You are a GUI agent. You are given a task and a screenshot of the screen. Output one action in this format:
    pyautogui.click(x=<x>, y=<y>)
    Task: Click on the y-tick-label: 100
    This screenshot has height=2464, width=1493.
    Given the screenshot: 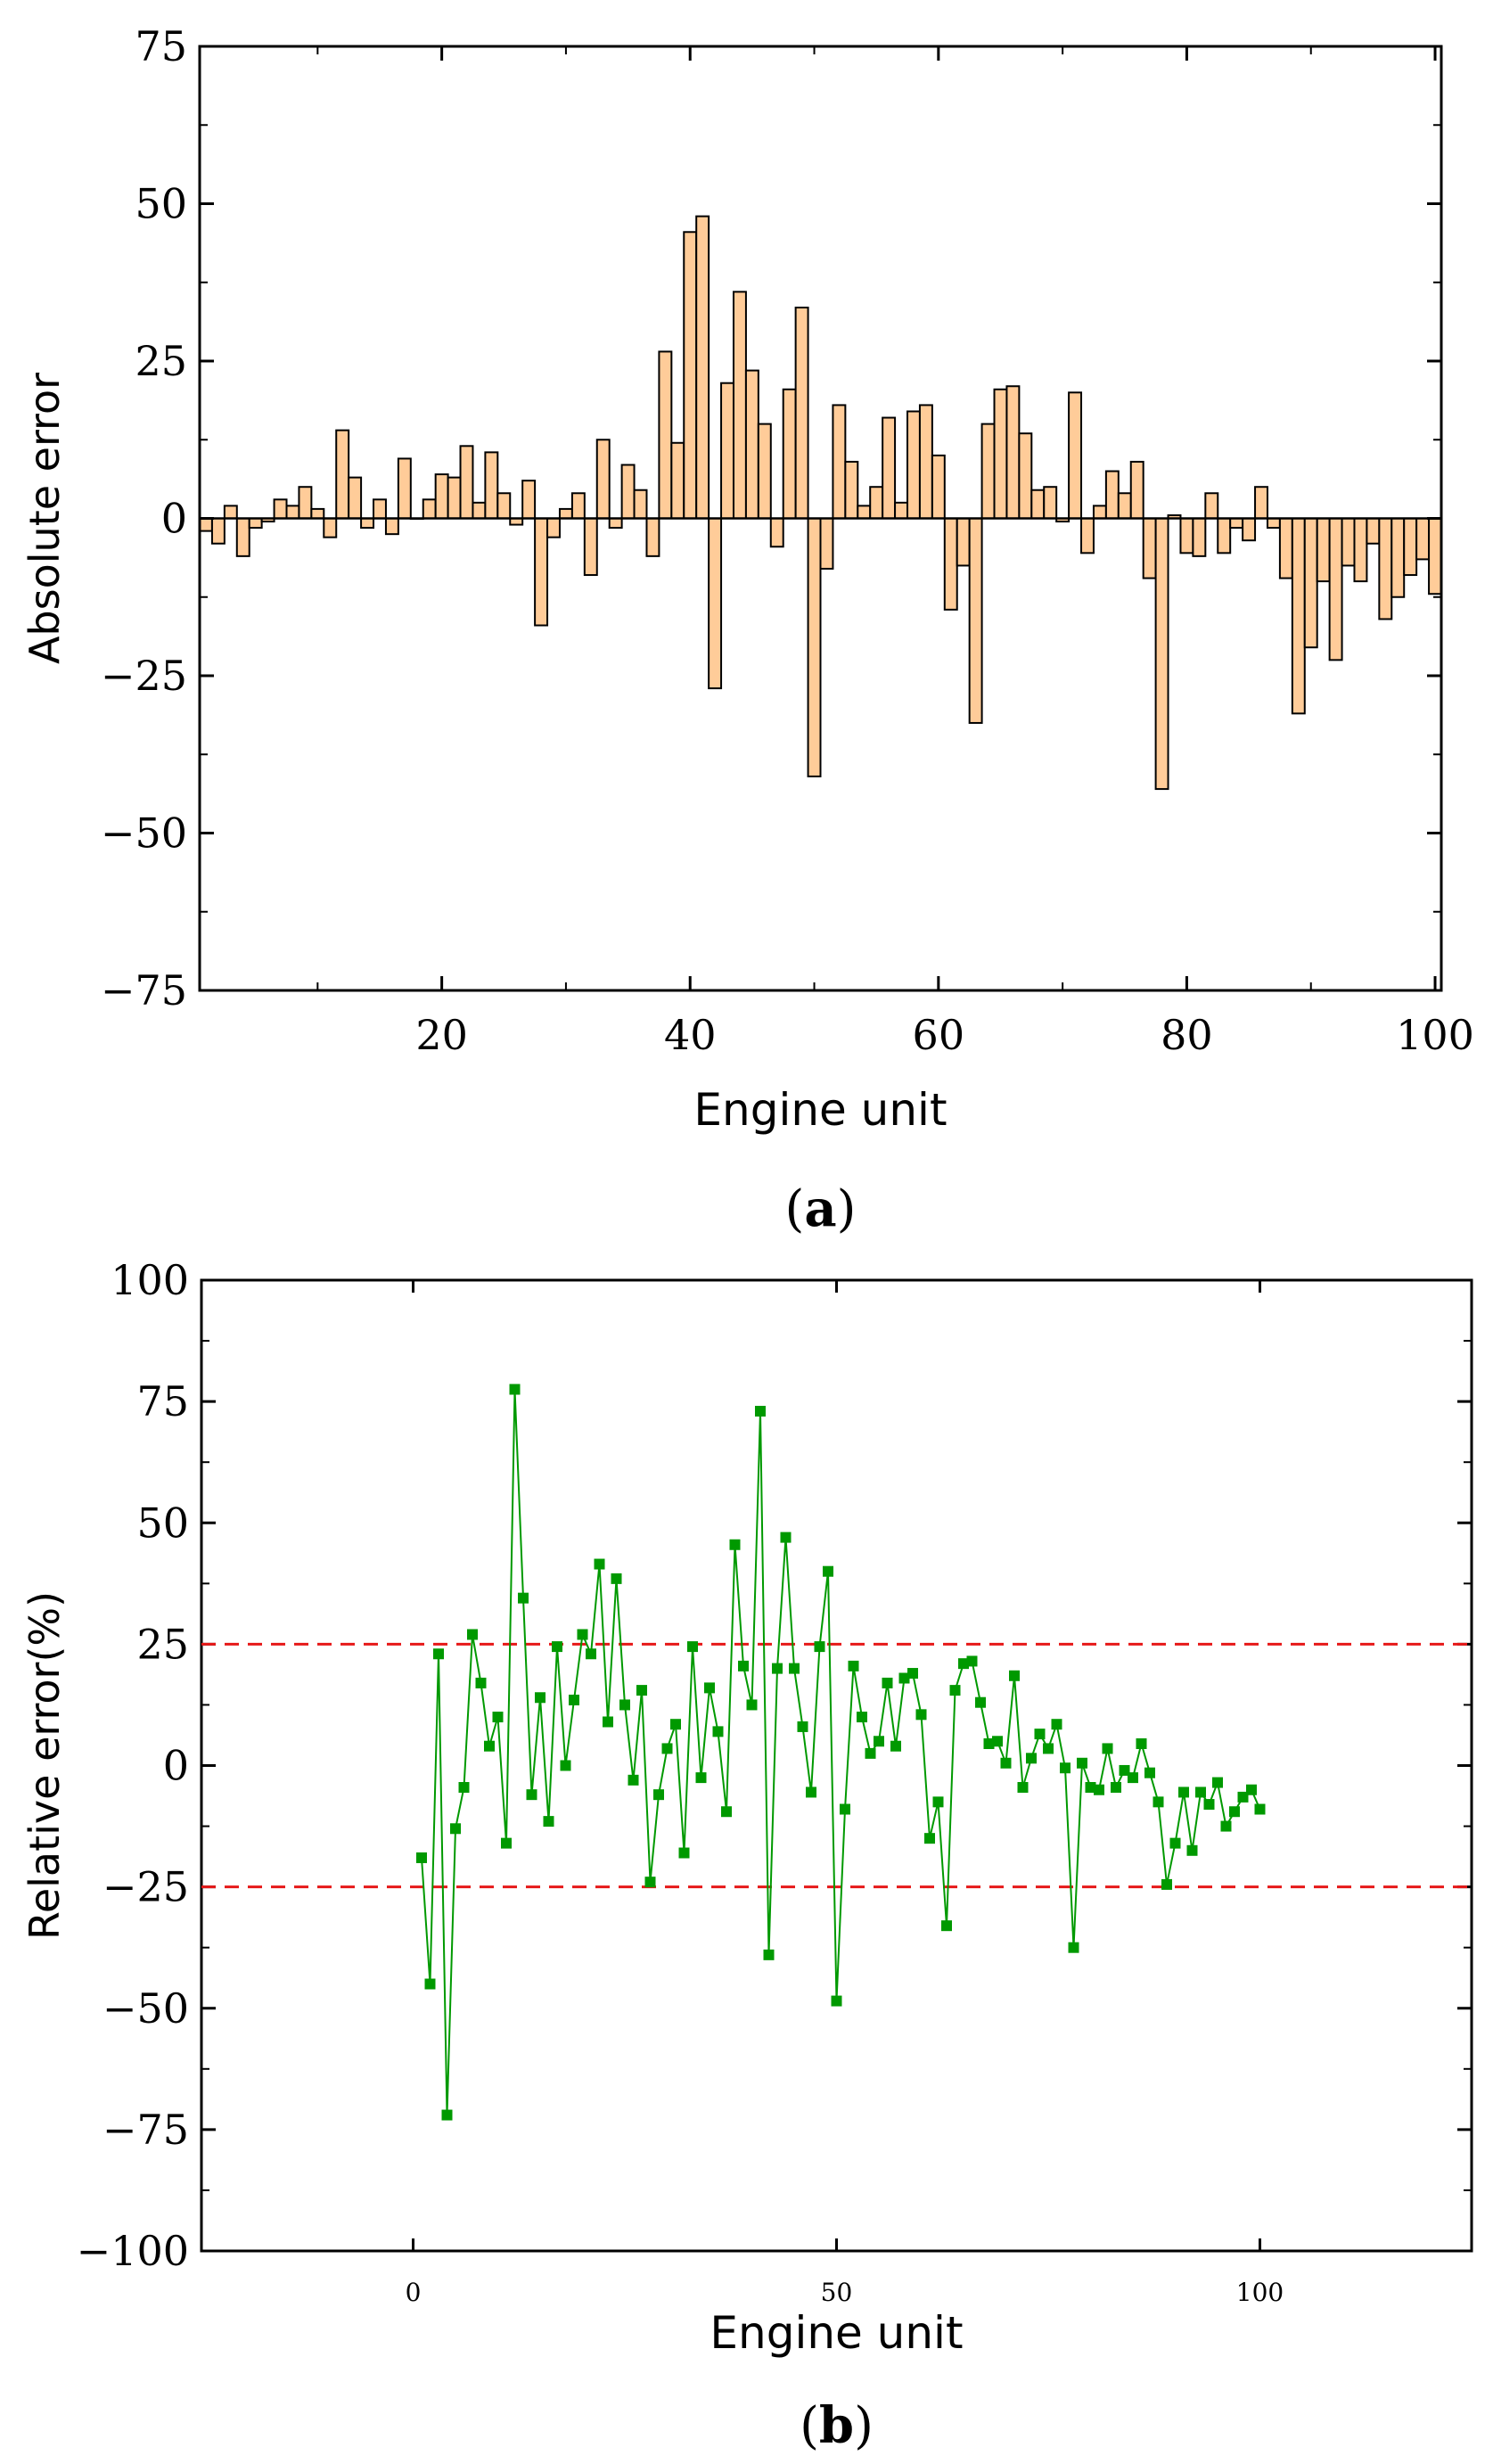 What is the action you would take?
    pyautogui.click(x=150, y=1280)
    